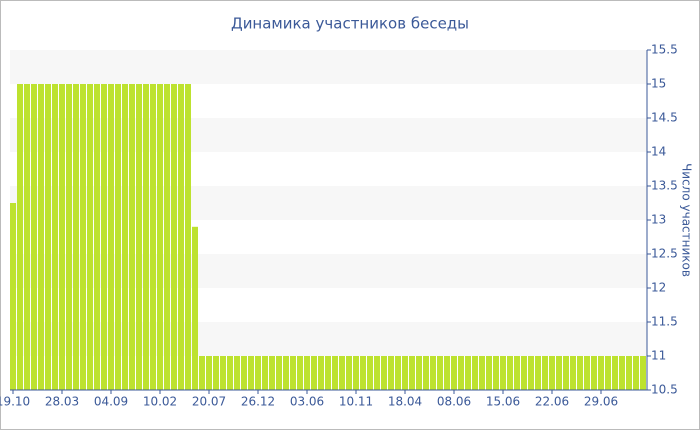  What do you see at coordinates (209, 402) in the screenshot?
I see `x-tick-label: 20.07` at bounding box center [209, 402].